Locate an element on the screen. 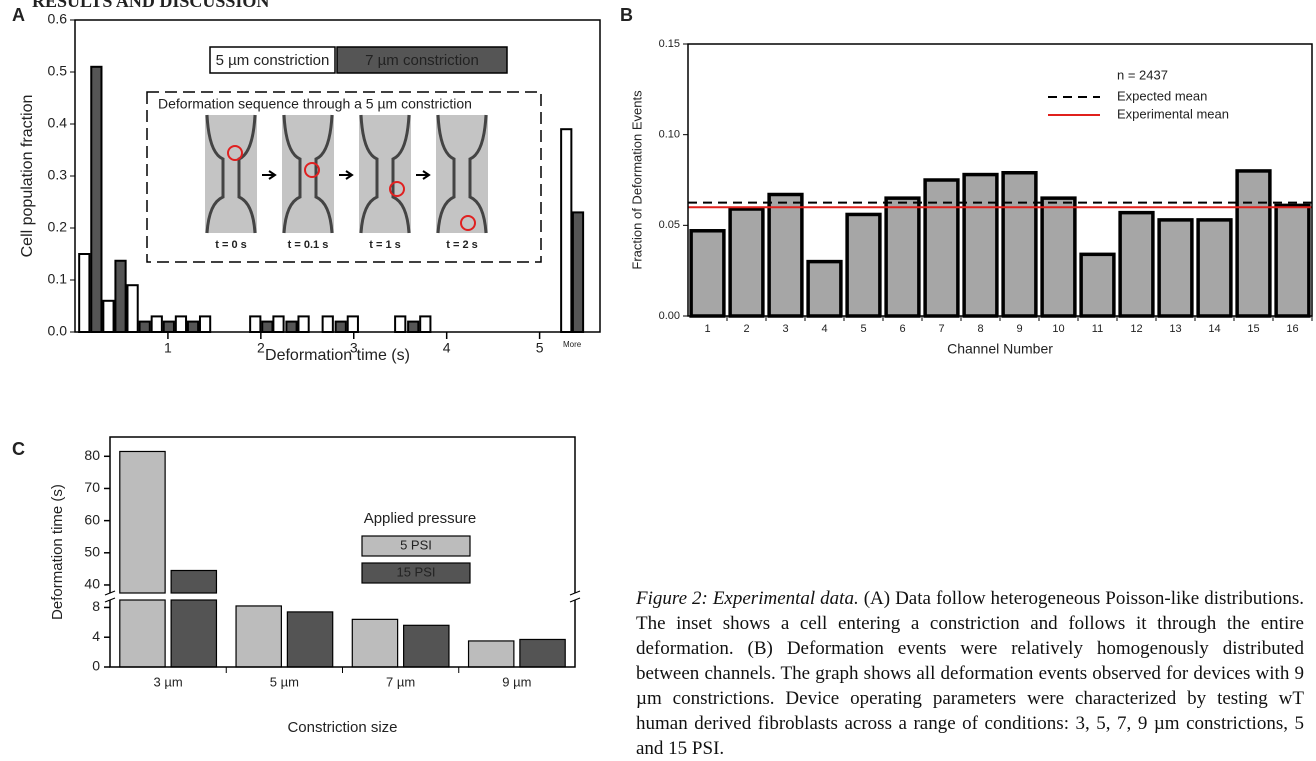 The height and width of the screenshot is (761, 1316). x-tick-label: 5 is located at coordinates (540, 348).